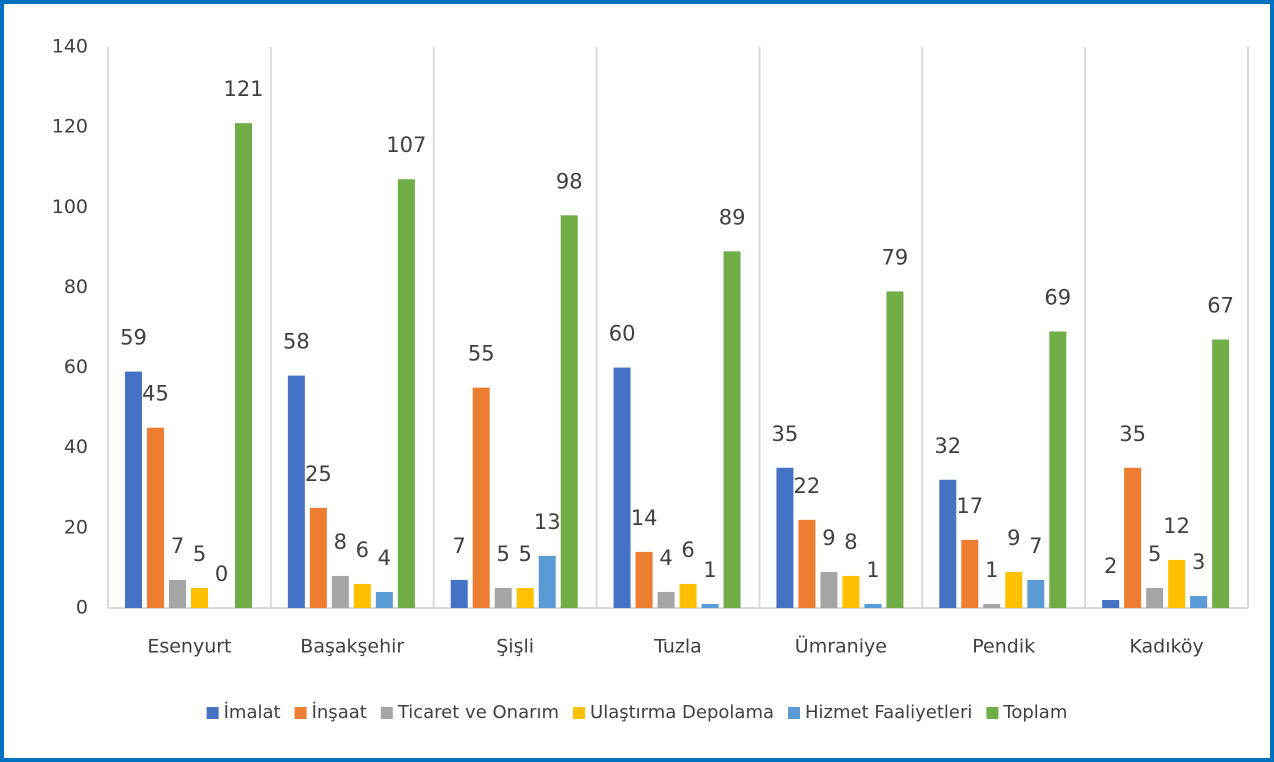 Image resolution: width=1274 pixels, height=762 pixels. I want to click on legend-label: İmalat, so click(252, 712).